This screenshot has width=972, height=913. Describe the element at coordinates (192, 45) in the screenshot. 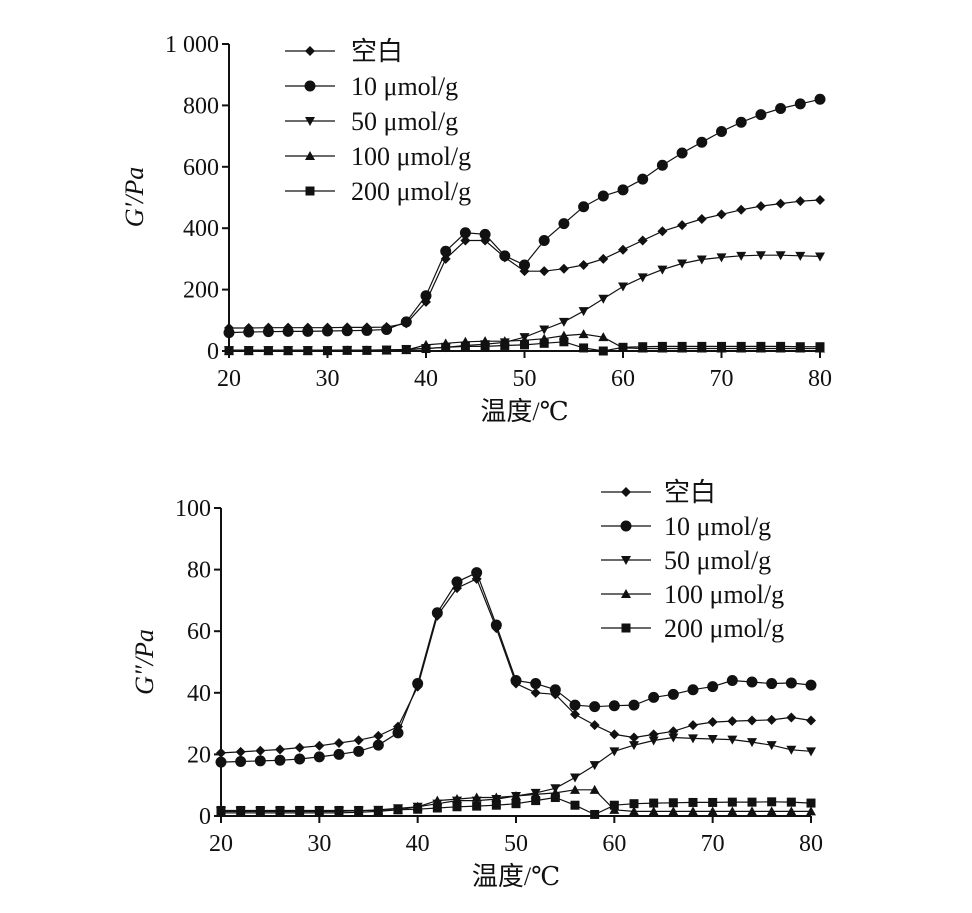

I see `y-tick-label: 1 000` at that location.